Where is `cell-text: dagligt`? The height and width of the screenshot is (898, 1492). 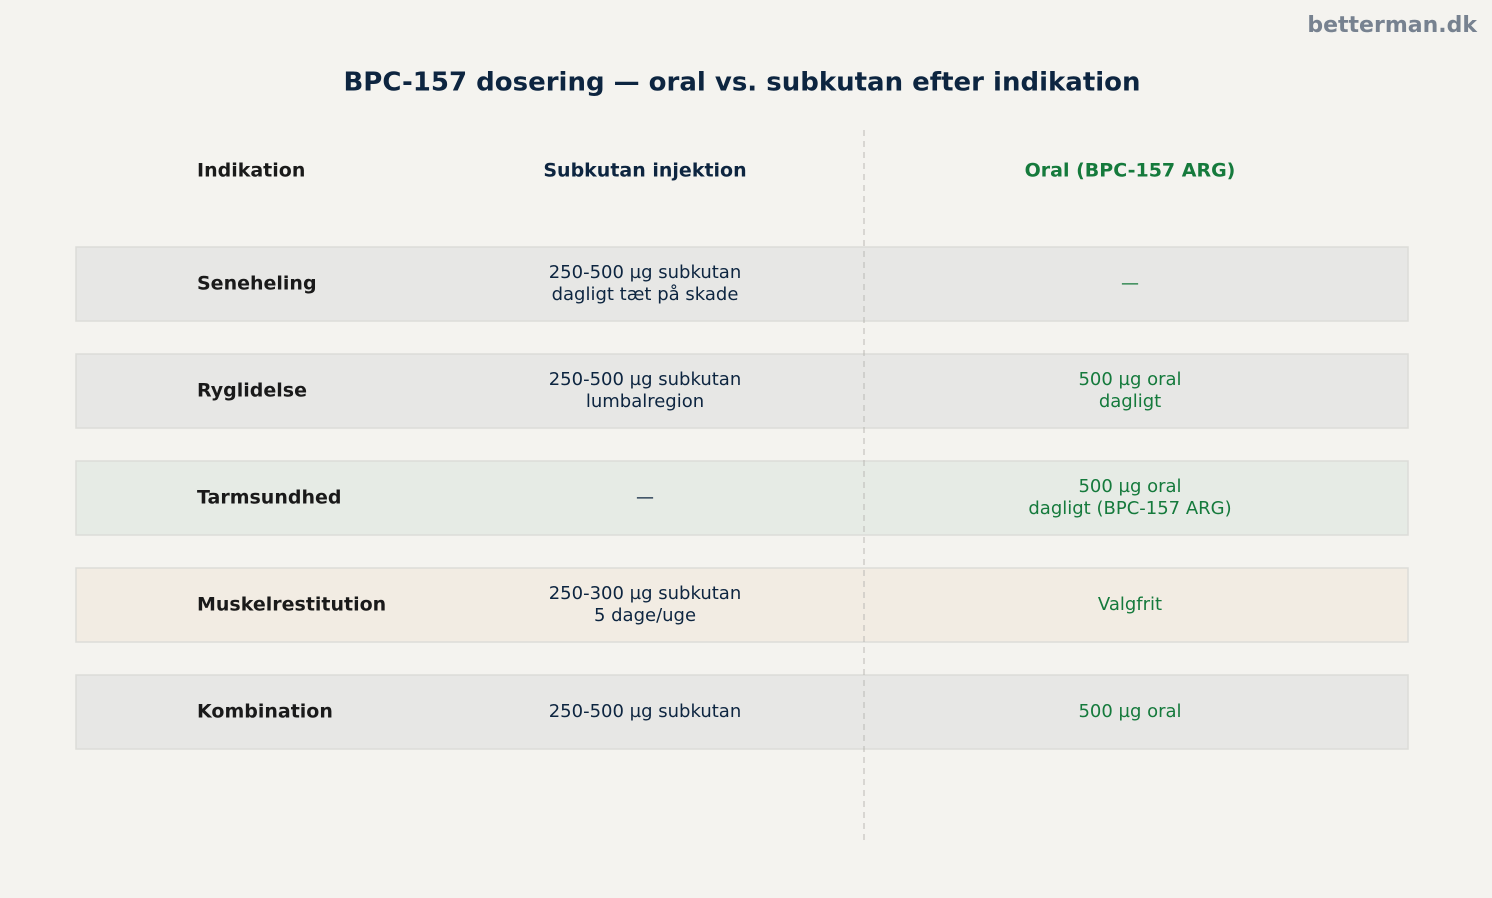 cell-text: dagligt is located at coordinates (1130, 401).